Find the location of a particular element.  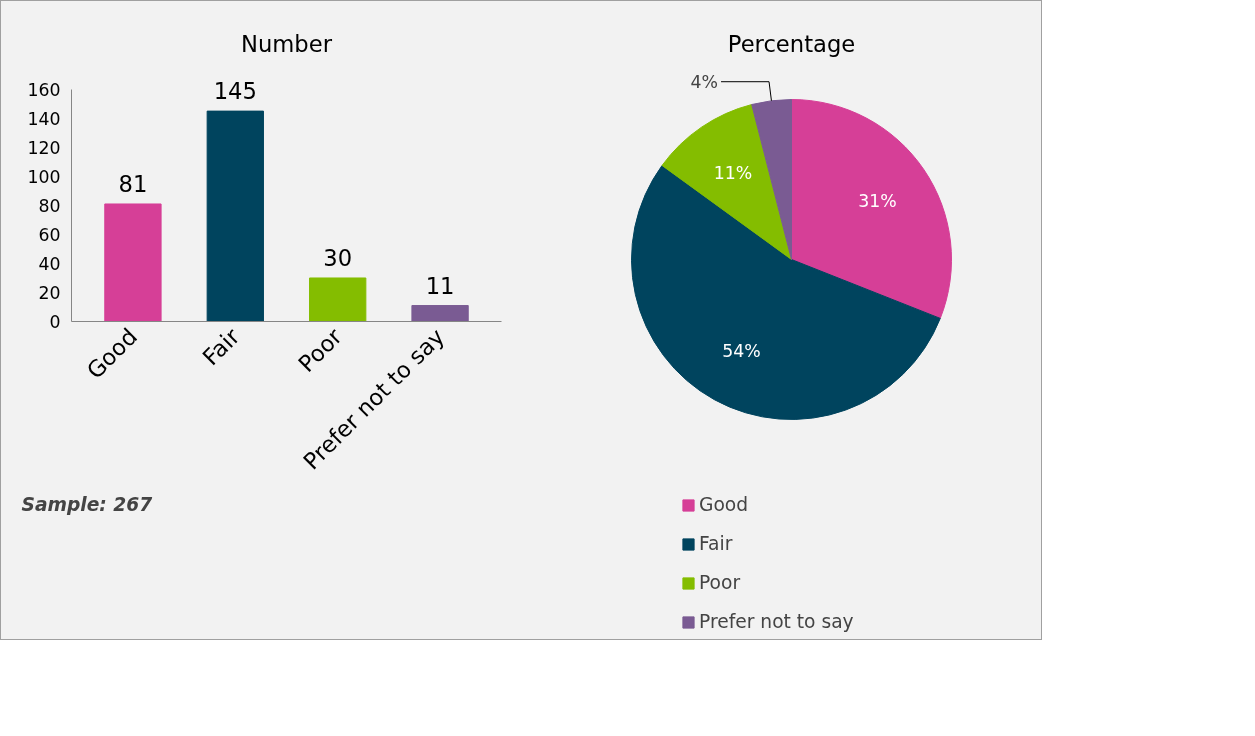

y-tick-label: 160 is located at coordinates (44, 89).